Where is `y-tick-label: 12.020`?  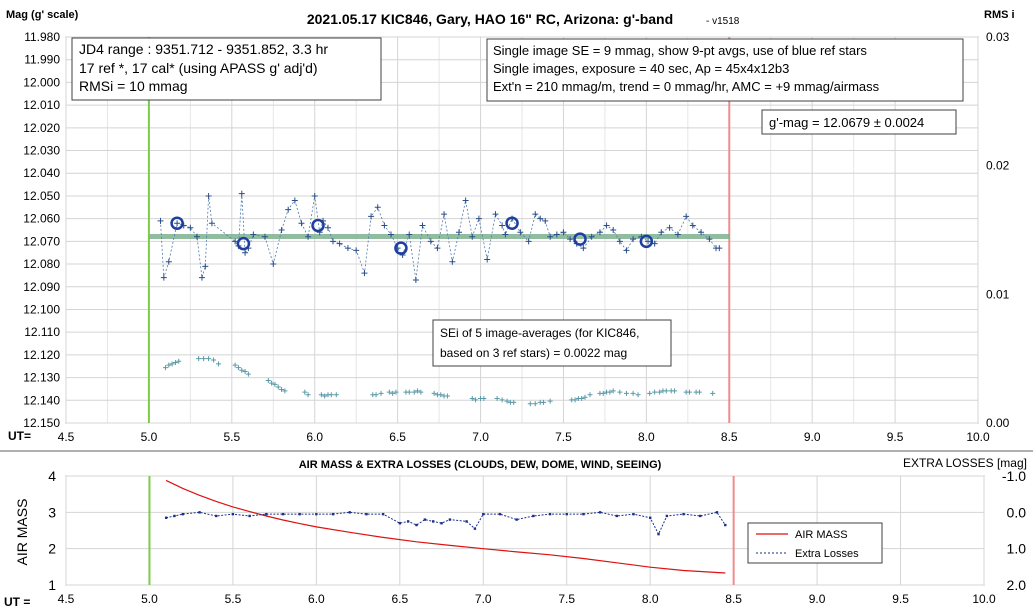
y-tick-label: 12.020 is located at coordinates (41, 128).